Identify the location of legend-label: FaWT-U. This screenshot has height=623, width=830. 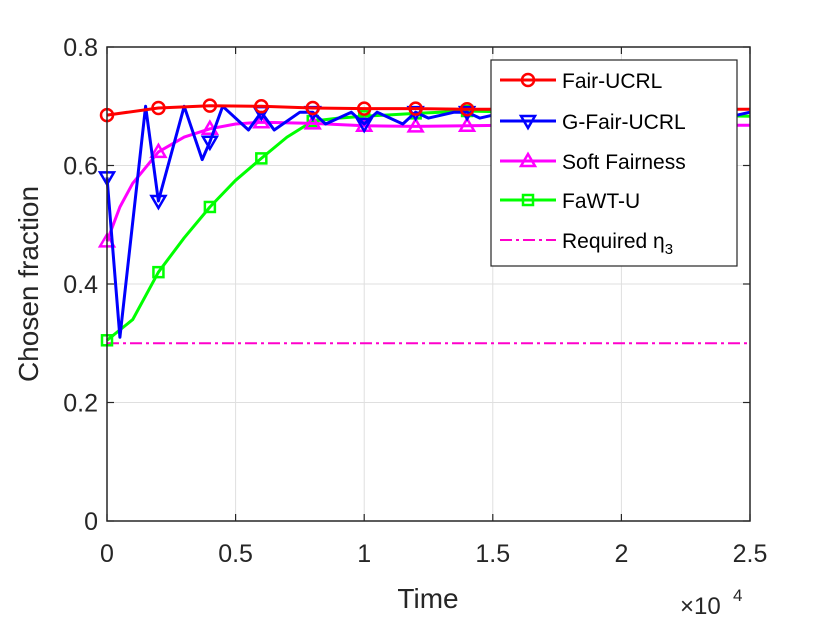
(601, 201).